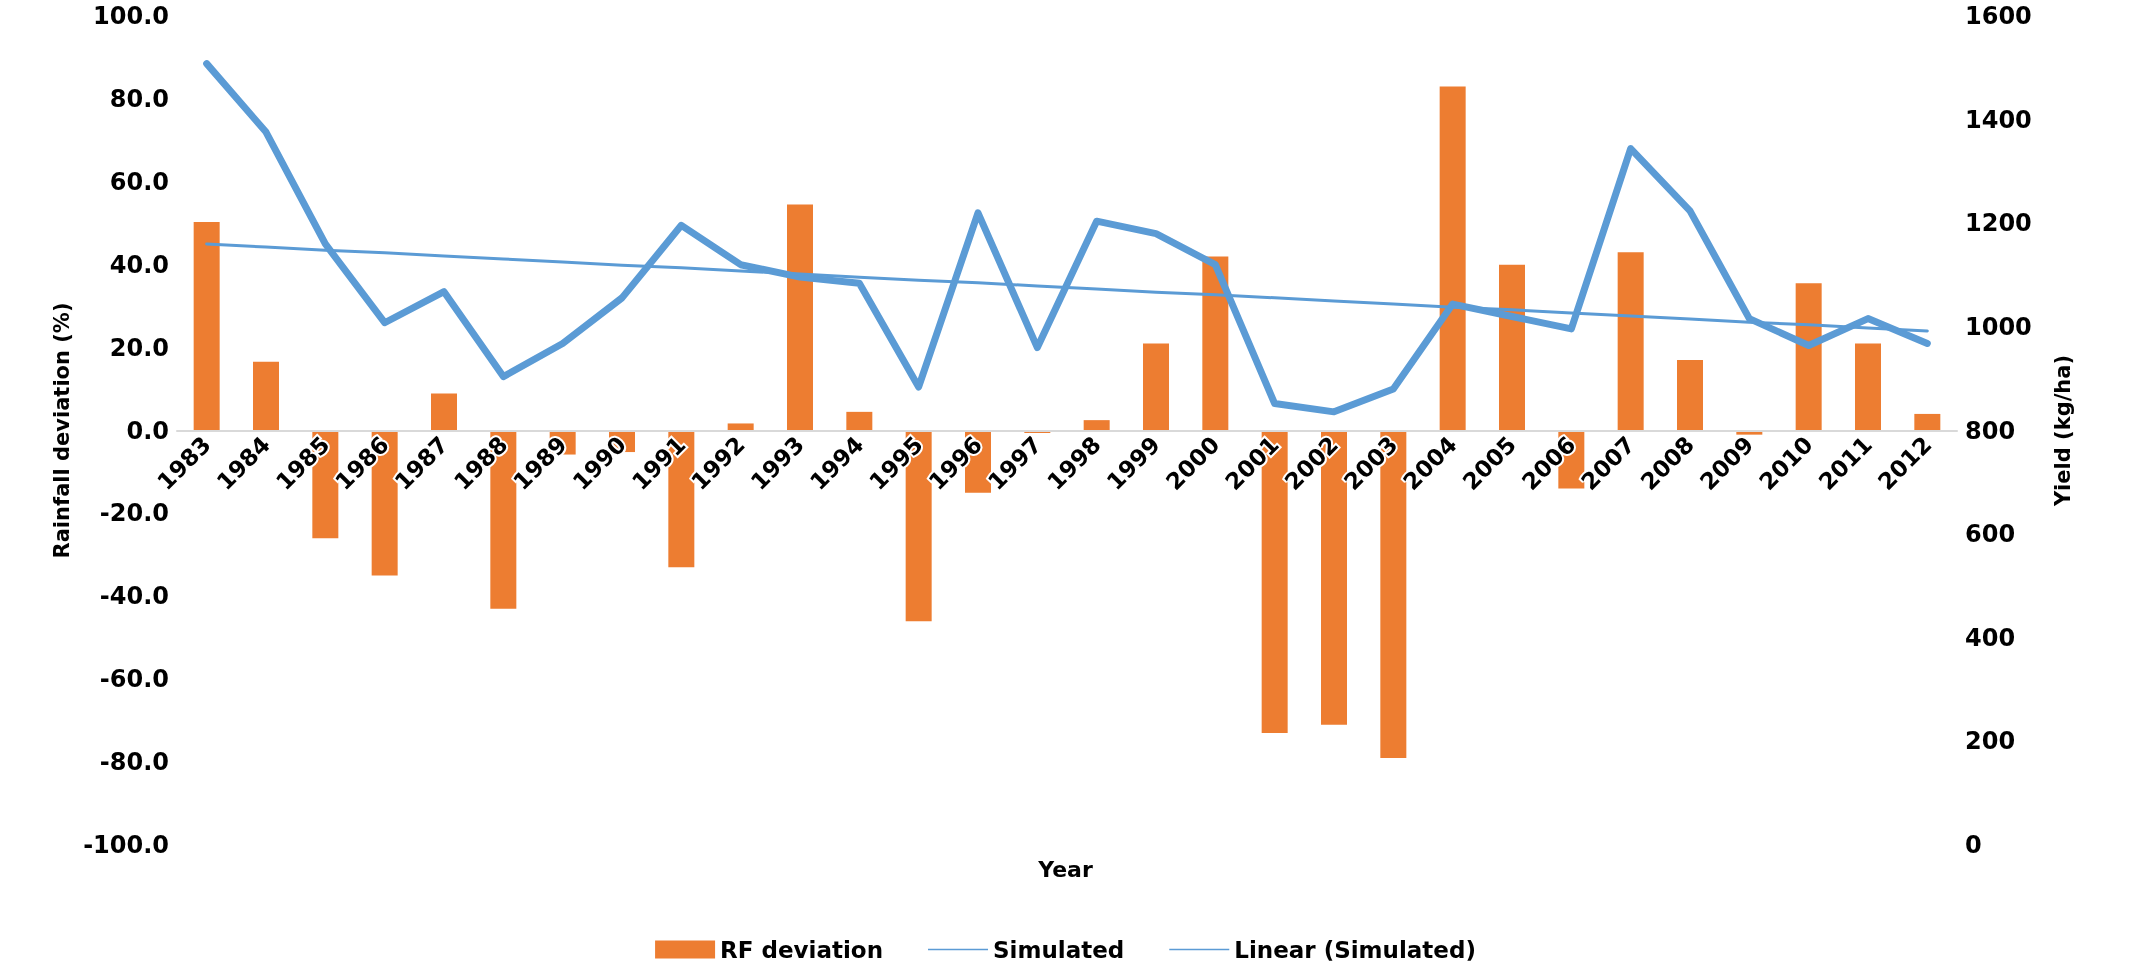  I want to click on x-axis-title: Year, so click(1065, 869).